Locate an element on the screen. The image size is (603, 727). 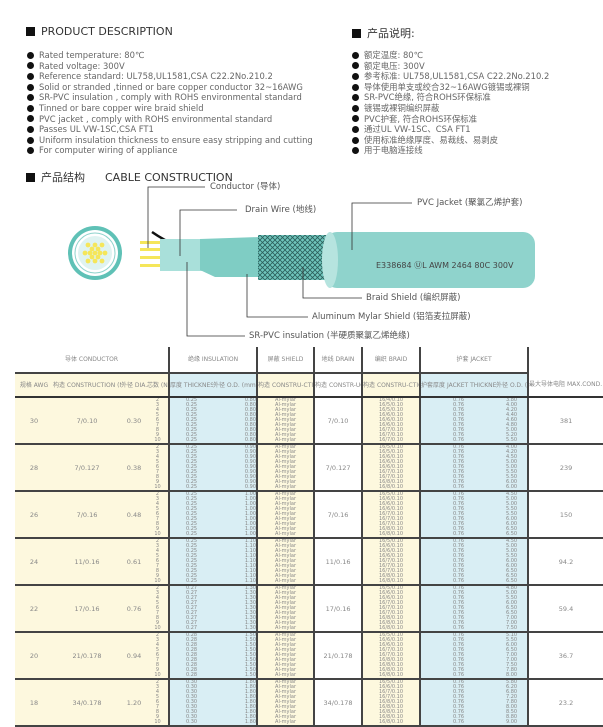
cell-jacket-od-line: 7.00 is located at coordinates (511, 618).